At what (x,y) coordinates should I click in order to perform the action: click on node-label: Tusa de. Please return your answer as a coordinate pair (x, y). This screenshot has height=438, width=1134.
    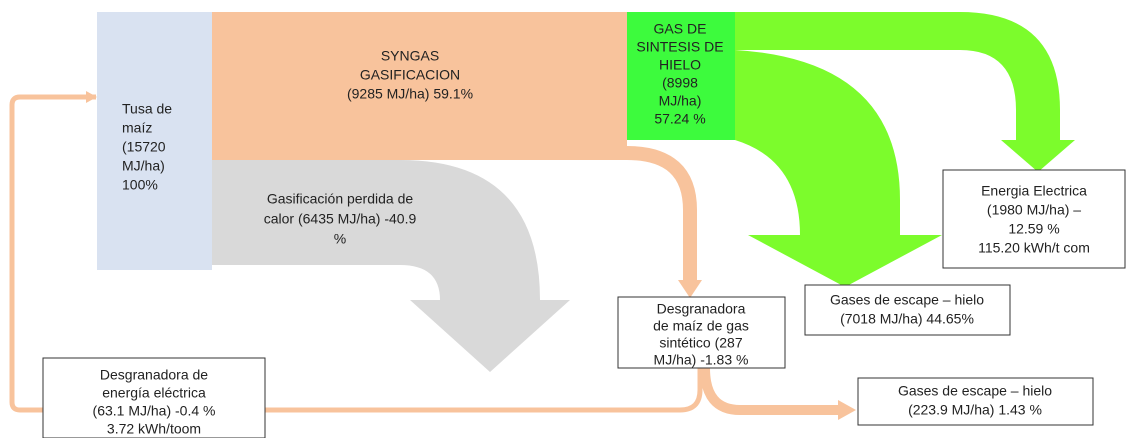
    Looking at the image, I should click on (147, 109).